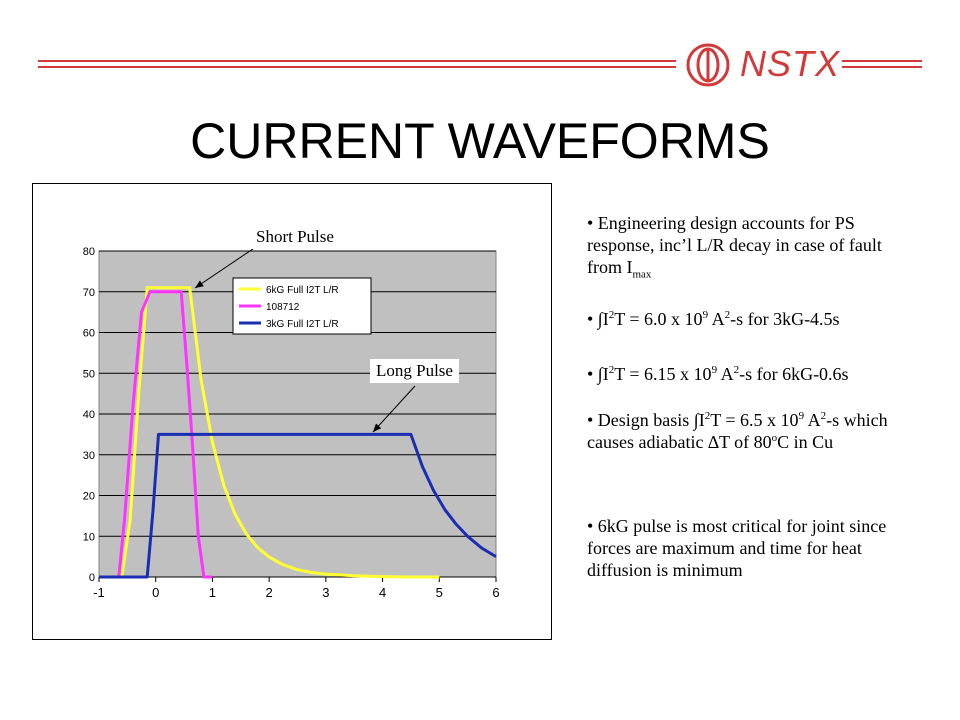  I want to click on y-tick-label: 70, so click(89, 293).